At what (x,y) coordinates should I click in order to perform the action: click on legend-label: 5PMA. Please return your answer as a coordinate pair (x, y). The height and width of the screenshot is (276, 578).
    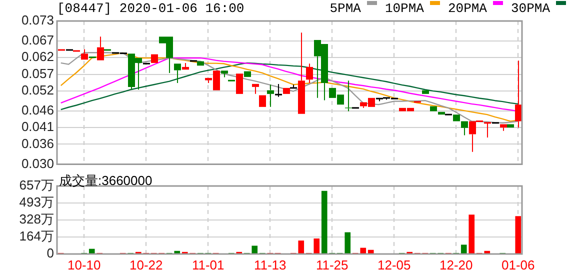
    Looking at the image, I should click on (345, 8).